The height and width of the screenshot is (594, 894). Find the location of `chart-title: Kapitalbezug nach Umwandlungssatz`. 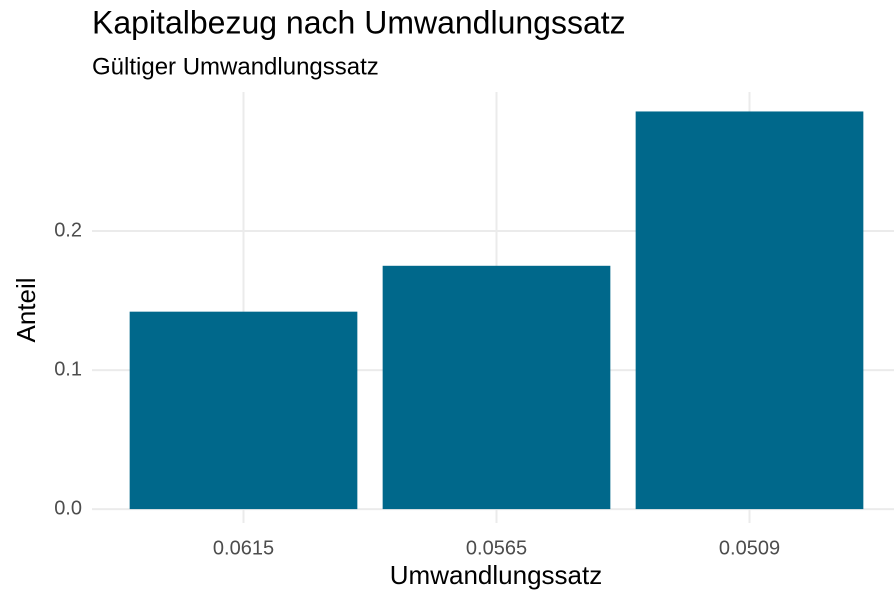

chart-title: Kapitalbezug nach Umwandlungssatz is located at coordinates (359, 22).